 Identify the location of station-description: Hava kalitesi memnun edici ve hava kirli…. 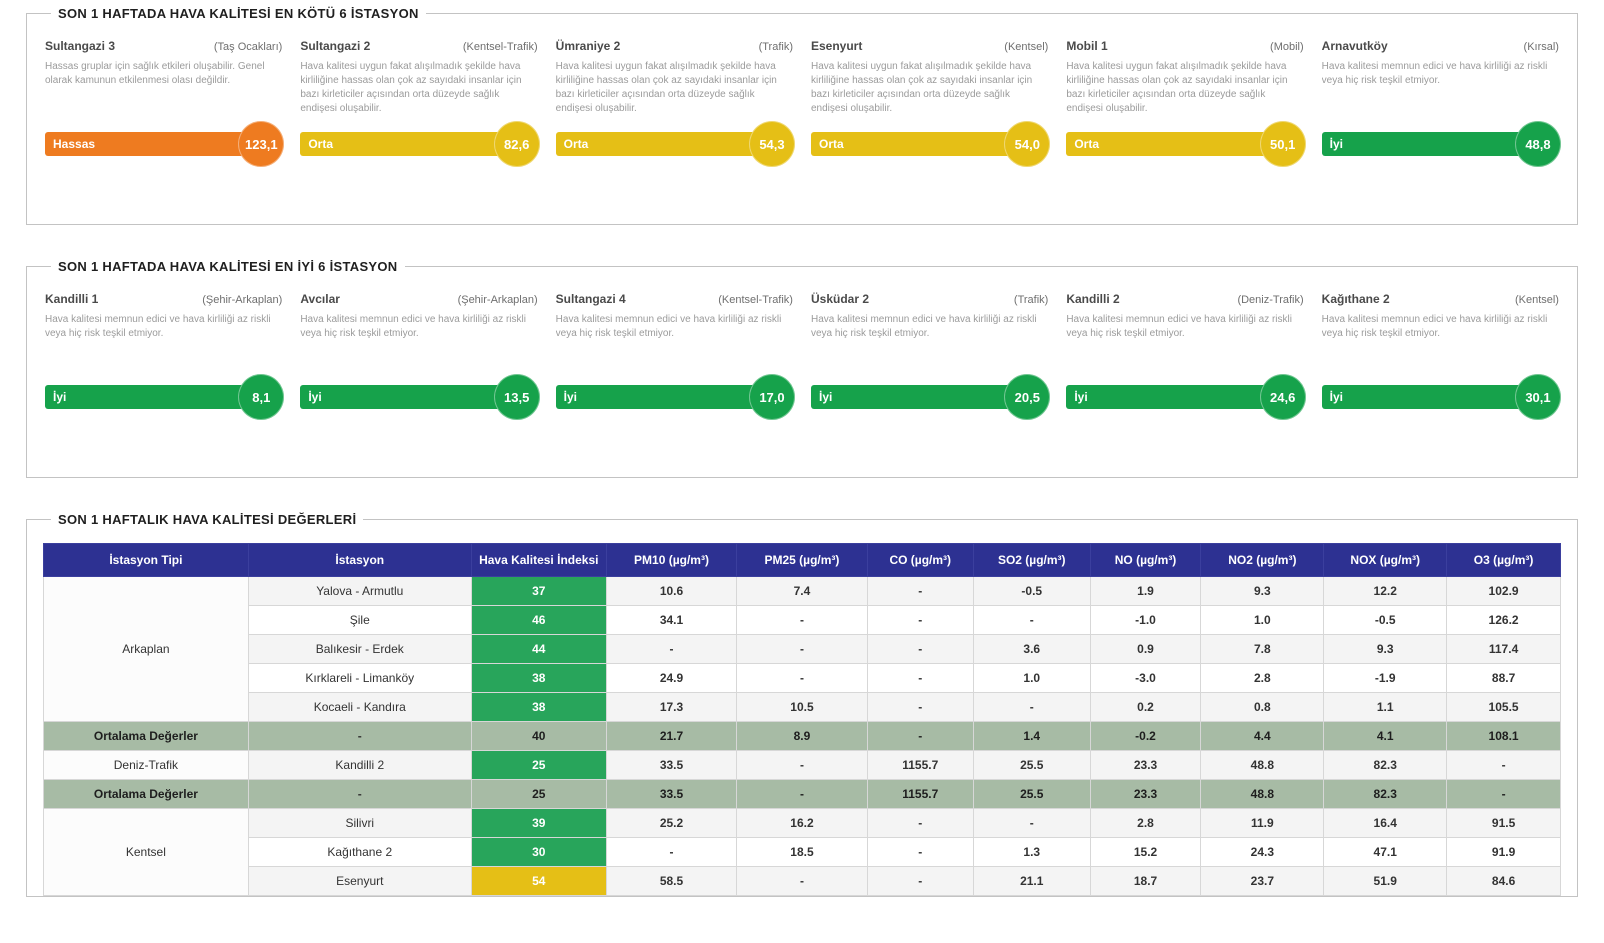
(1179, 326).